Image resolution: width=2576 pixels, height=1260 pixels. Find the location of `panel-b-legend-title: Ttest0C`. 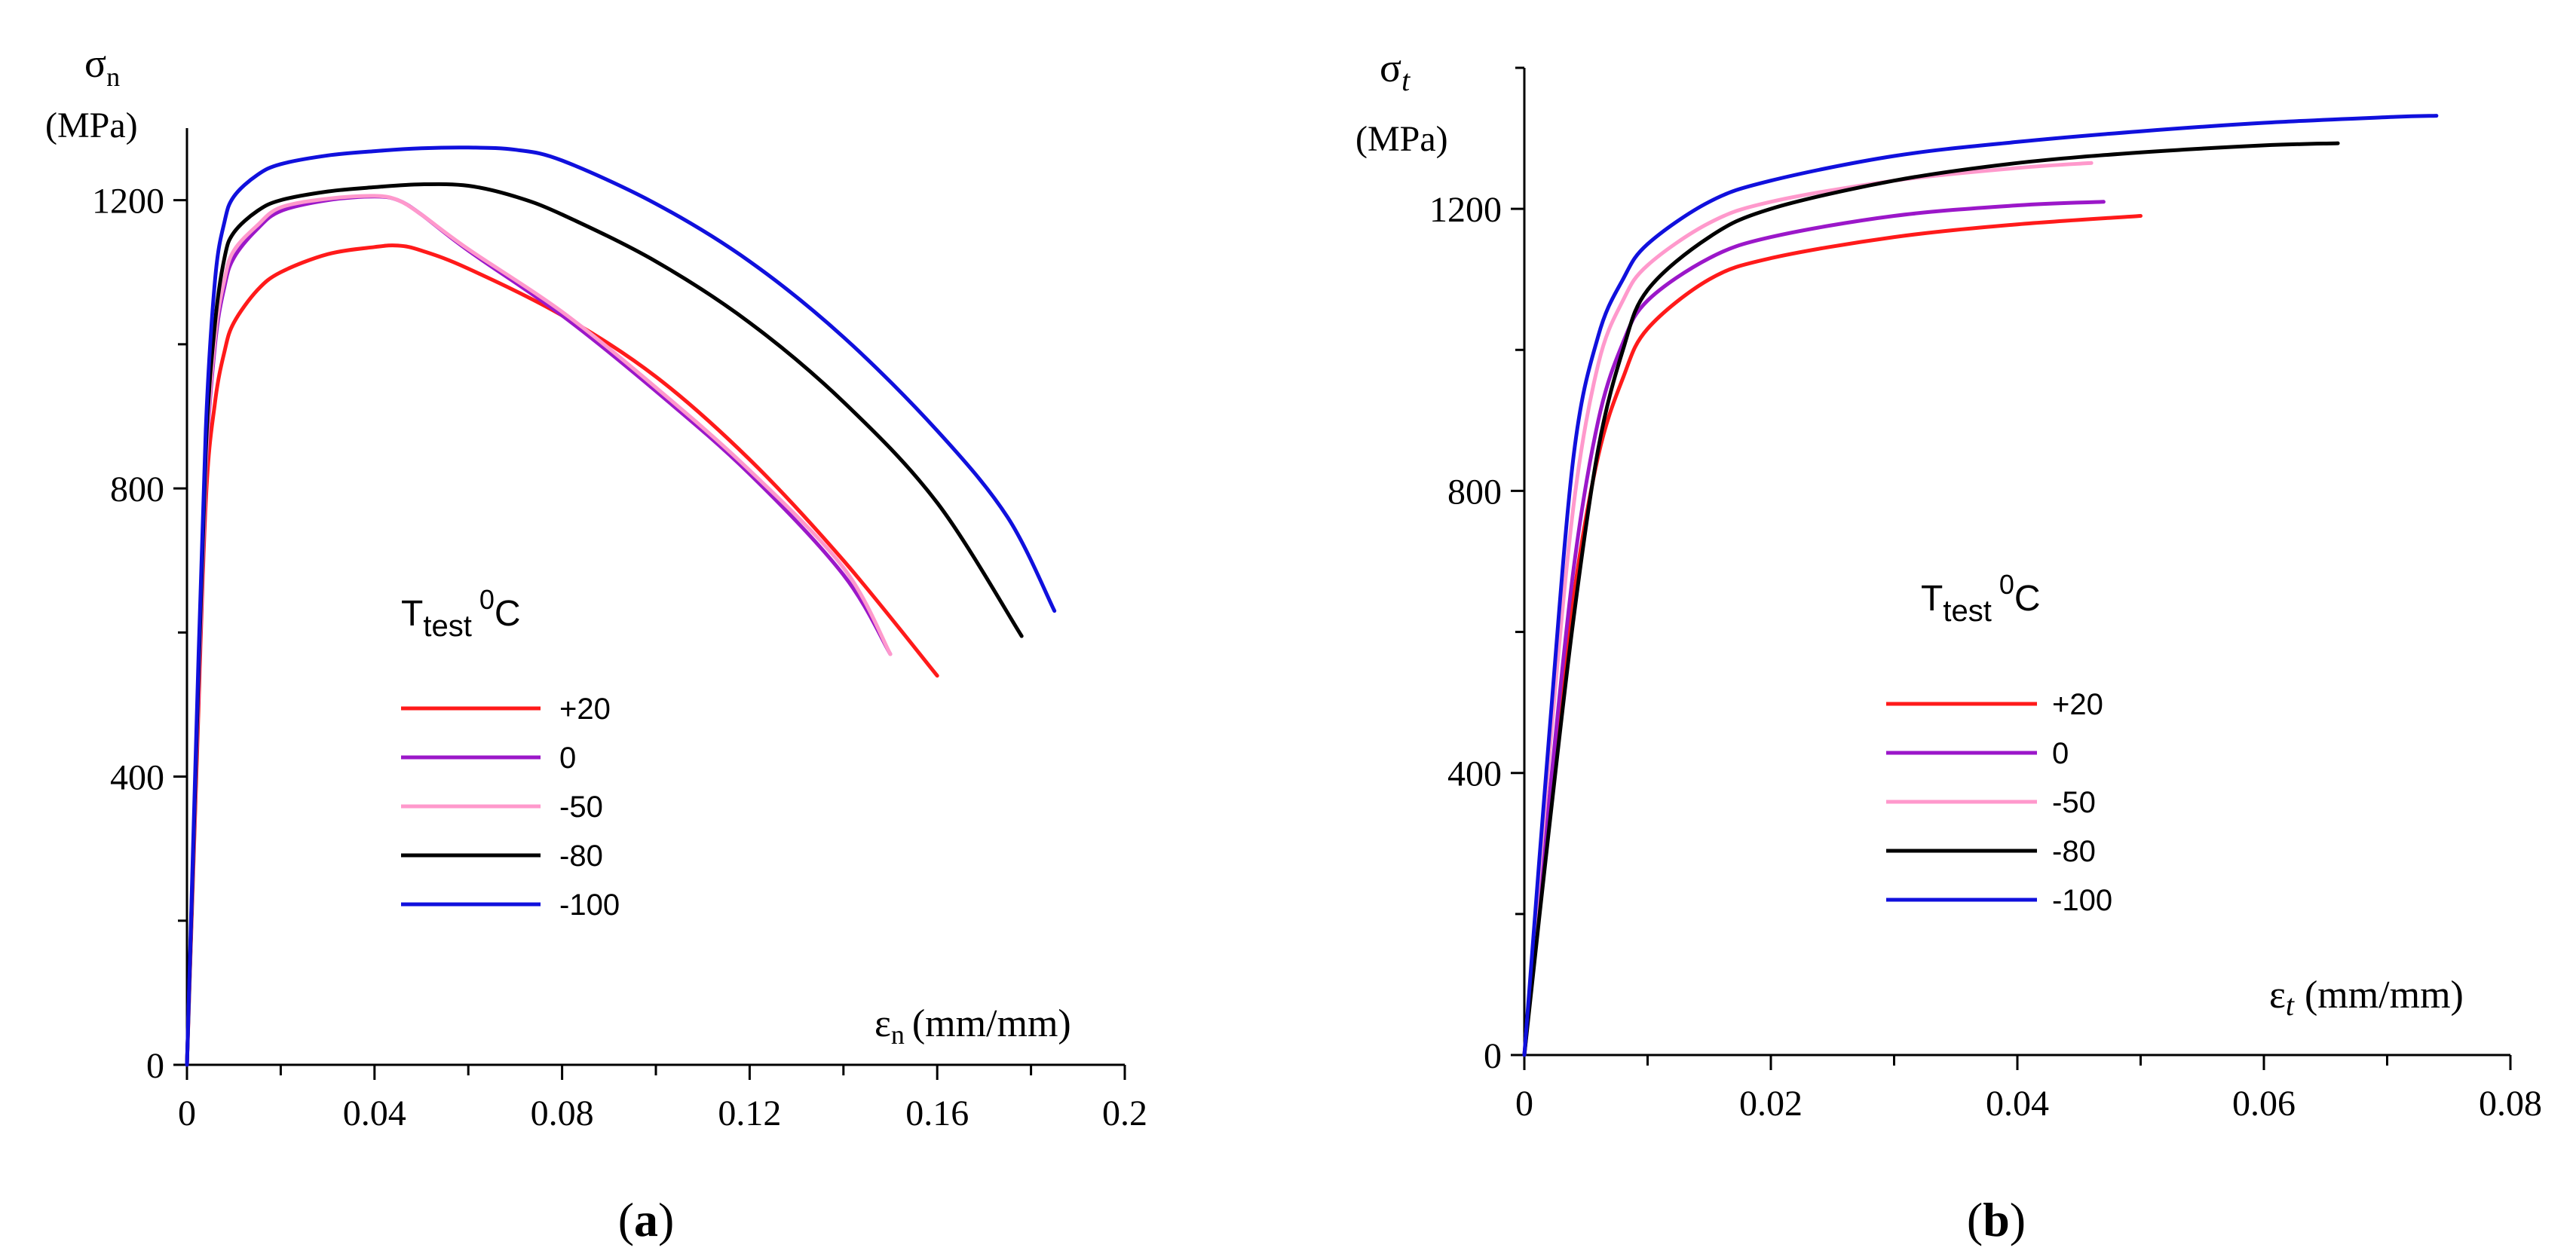

panel-b-legend-title: Ttest0C is located at coordinates (1981, 598).